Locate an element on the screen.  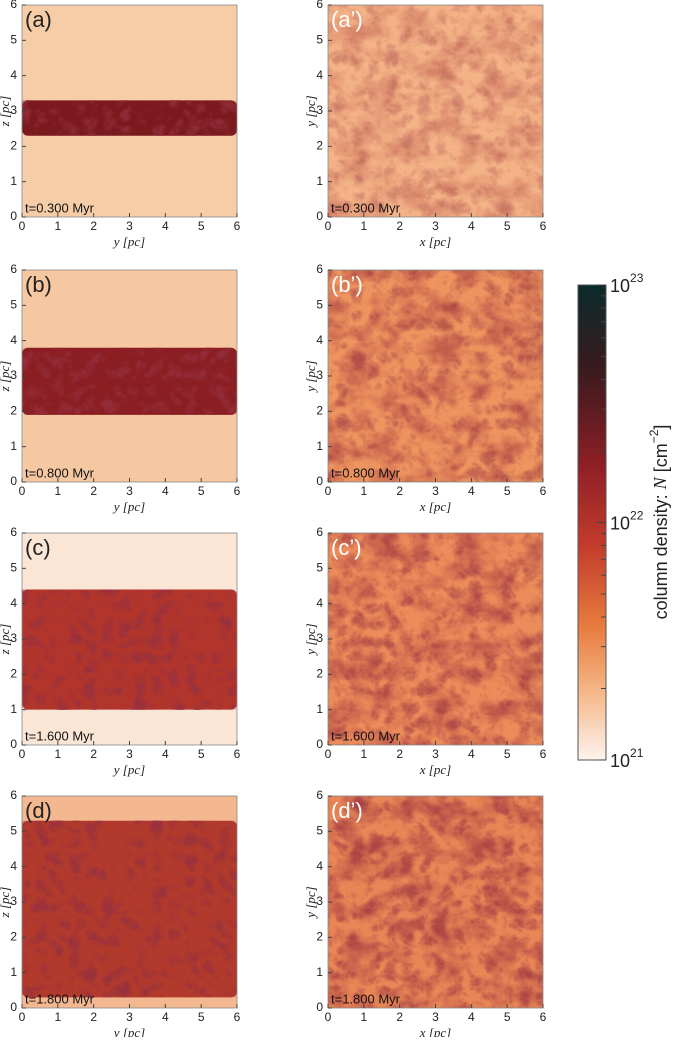
panel-label: (a’) is located at coordinates (347, 19).